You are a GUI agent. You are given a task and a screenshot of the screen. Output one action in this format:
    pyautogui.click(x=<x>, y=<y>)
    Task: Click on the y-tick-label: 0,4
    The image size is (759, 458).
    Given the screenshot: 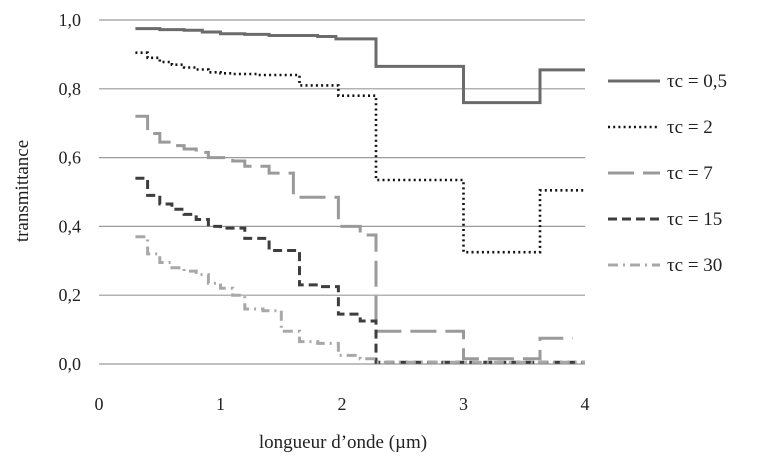 What is the action you would take?
    pyautogui.click(x=70, y=226)
    